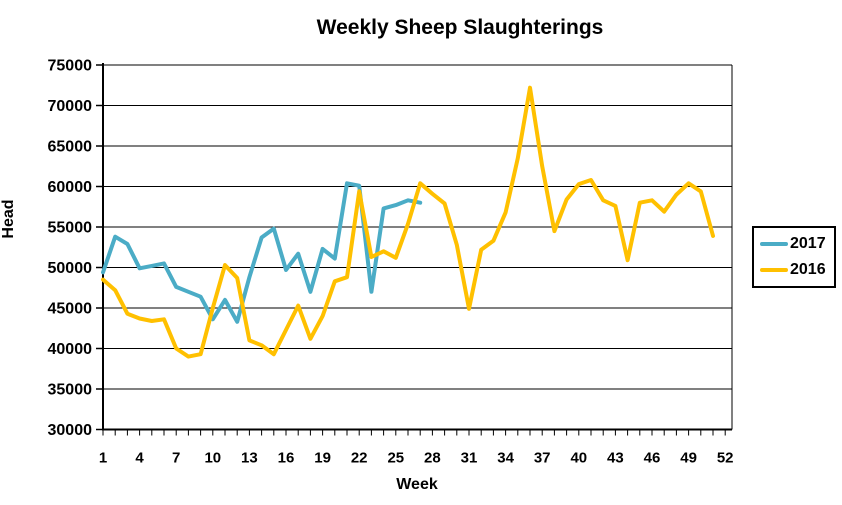  What do you see at coordinates (70, 228) in the screenshot?
I see `y-tick-label: 55000` at bounding box center [70, 228].